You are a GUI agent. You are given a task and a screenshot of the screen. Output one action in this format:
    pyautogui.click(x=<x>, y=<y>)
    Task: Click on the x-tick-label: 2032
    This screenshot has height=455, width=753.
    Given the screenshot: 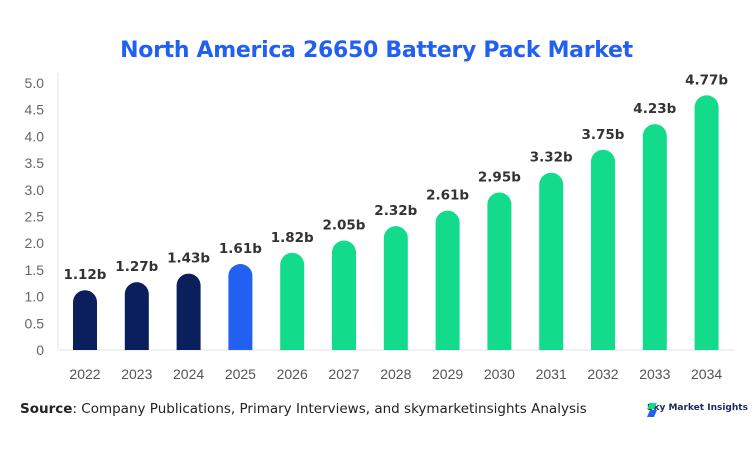 What is the action you would take?
    pyautogui.click(x=602, y=374)
    